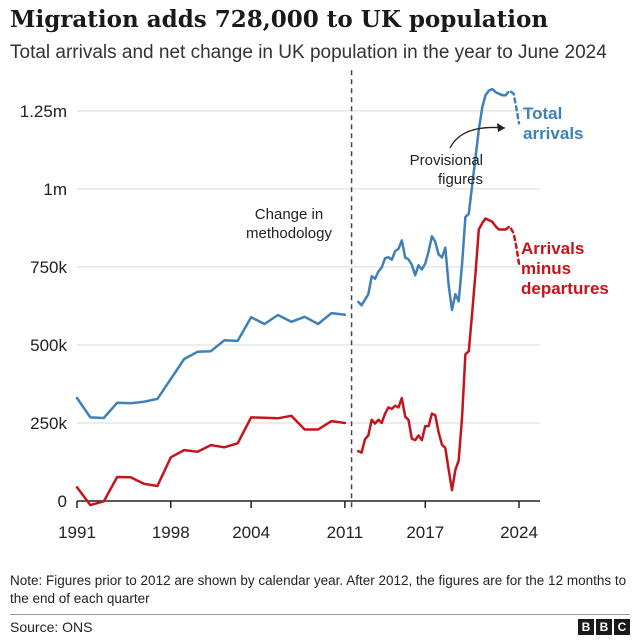 The width and height of the screenshot is (640, 640). What do you see at coordinates (48, 345) in the screenshot?
I see `y-tick-label: 500k` at bounding box center [48, 345].